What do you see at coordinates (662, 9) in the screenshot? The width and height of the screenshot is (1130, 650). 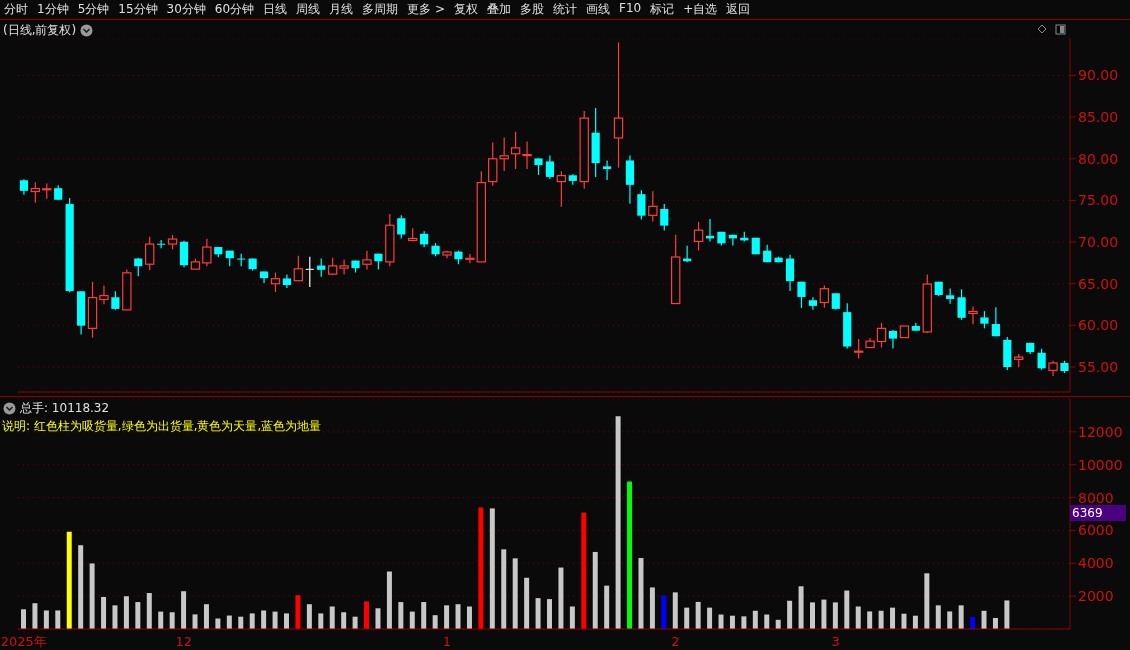 I see `text: 标记` at bounding box center [662, 9].